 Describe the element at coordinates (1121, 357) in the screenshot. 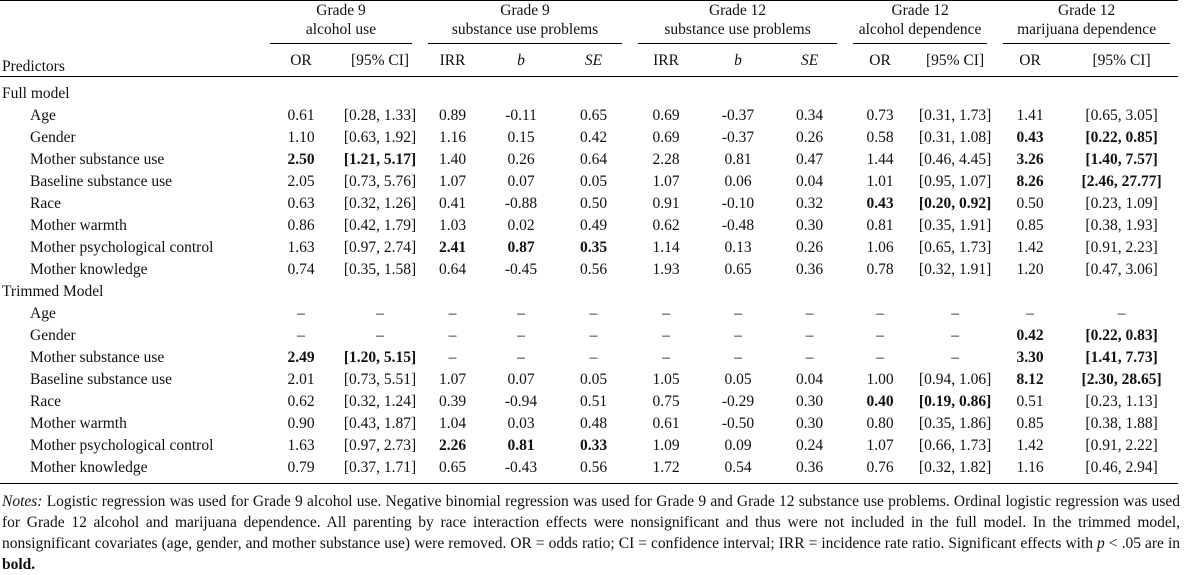

I see `table-cell: [1.41, 7.73]` at that location.